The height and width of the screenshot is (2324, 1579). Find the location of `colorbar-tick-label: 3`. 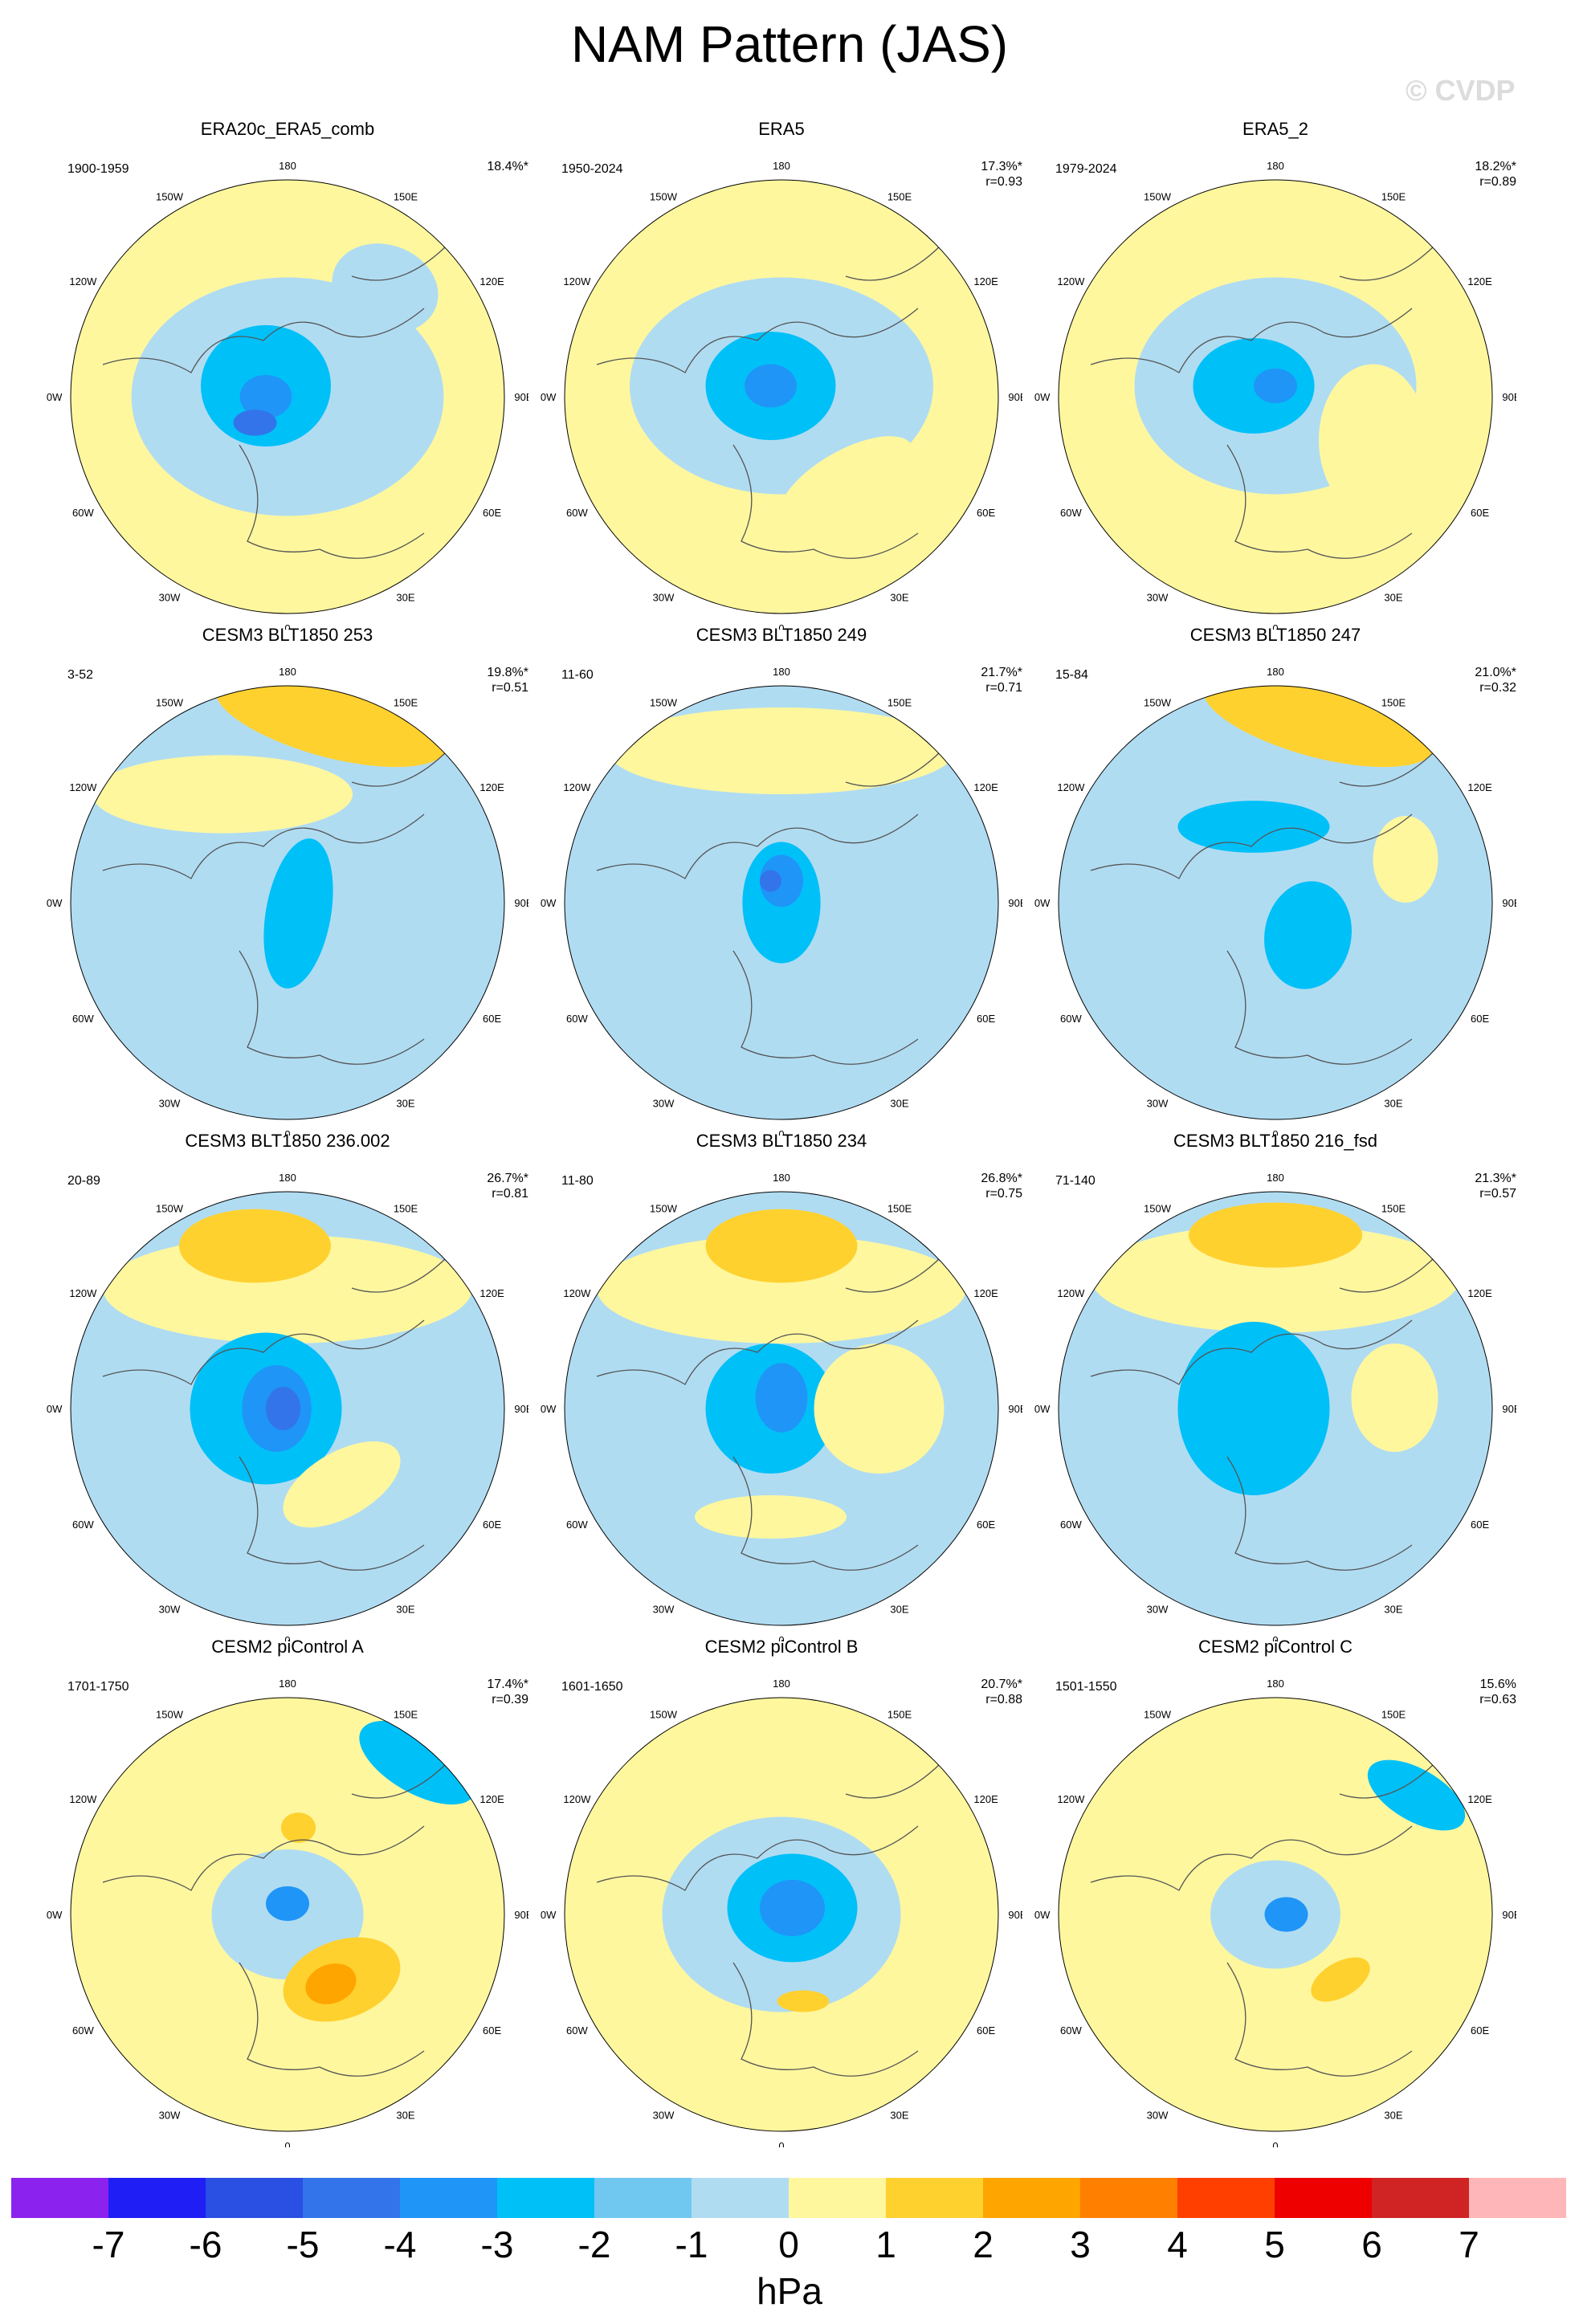

colorbar-tick-label: 3 is located at coordinates (1080, 2245).